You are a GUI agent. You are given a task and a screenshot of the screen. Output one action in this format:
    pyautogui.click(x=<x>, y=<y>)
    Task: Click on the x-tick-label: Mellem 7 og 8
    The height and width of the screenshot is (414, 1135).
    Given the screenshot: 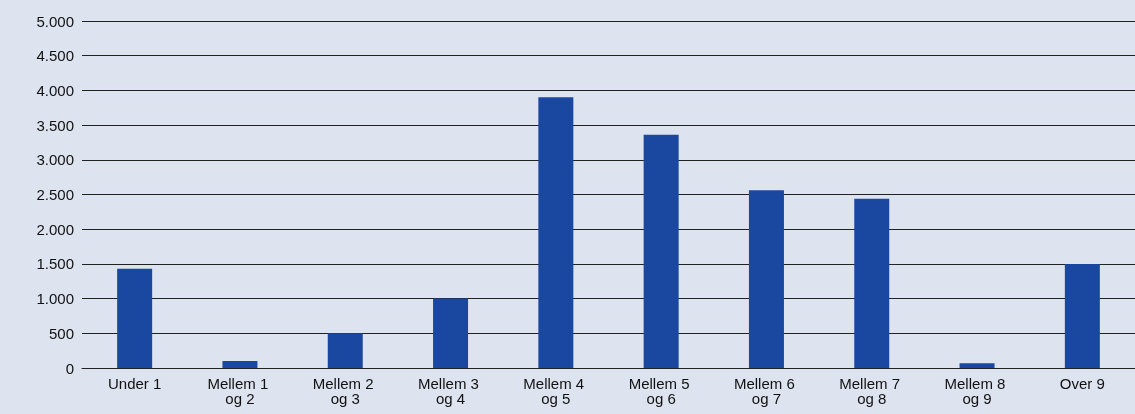 What is the action you would take?
    pyautogui.click(x=872, y=391)
    